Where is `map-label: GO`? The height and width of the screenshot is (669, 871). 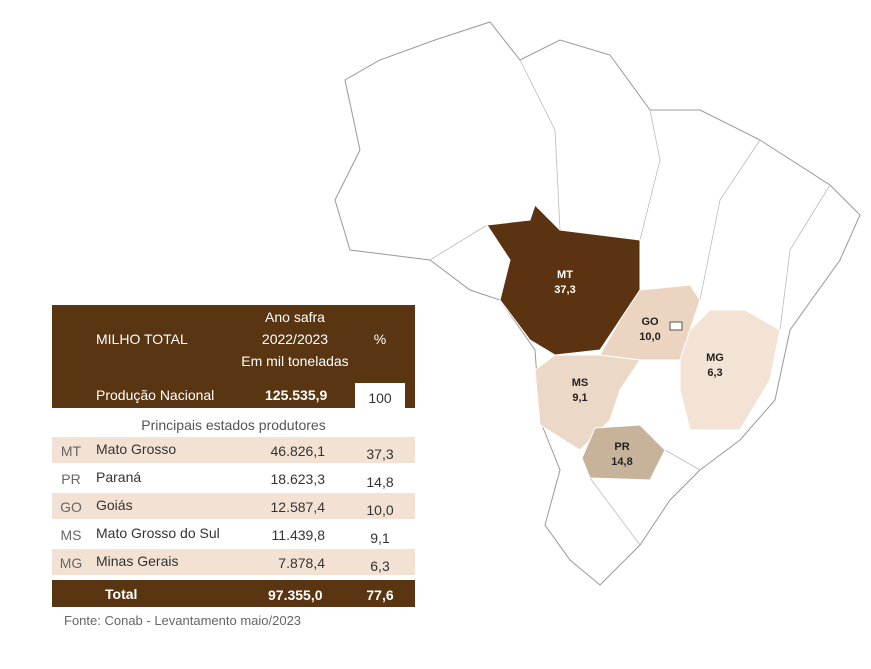
map-label: GO is located at coordinates (650, 322).